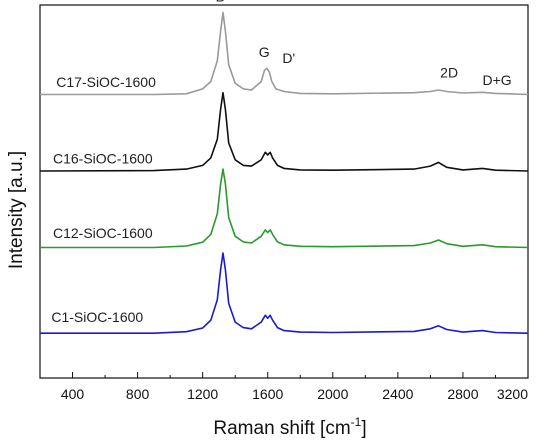 The height and width of the screenshot is (443, 550). I want to click on x-axis-ticks: 400 800 1200 1600 2000 2400 2800 3200, so click(284, 387).